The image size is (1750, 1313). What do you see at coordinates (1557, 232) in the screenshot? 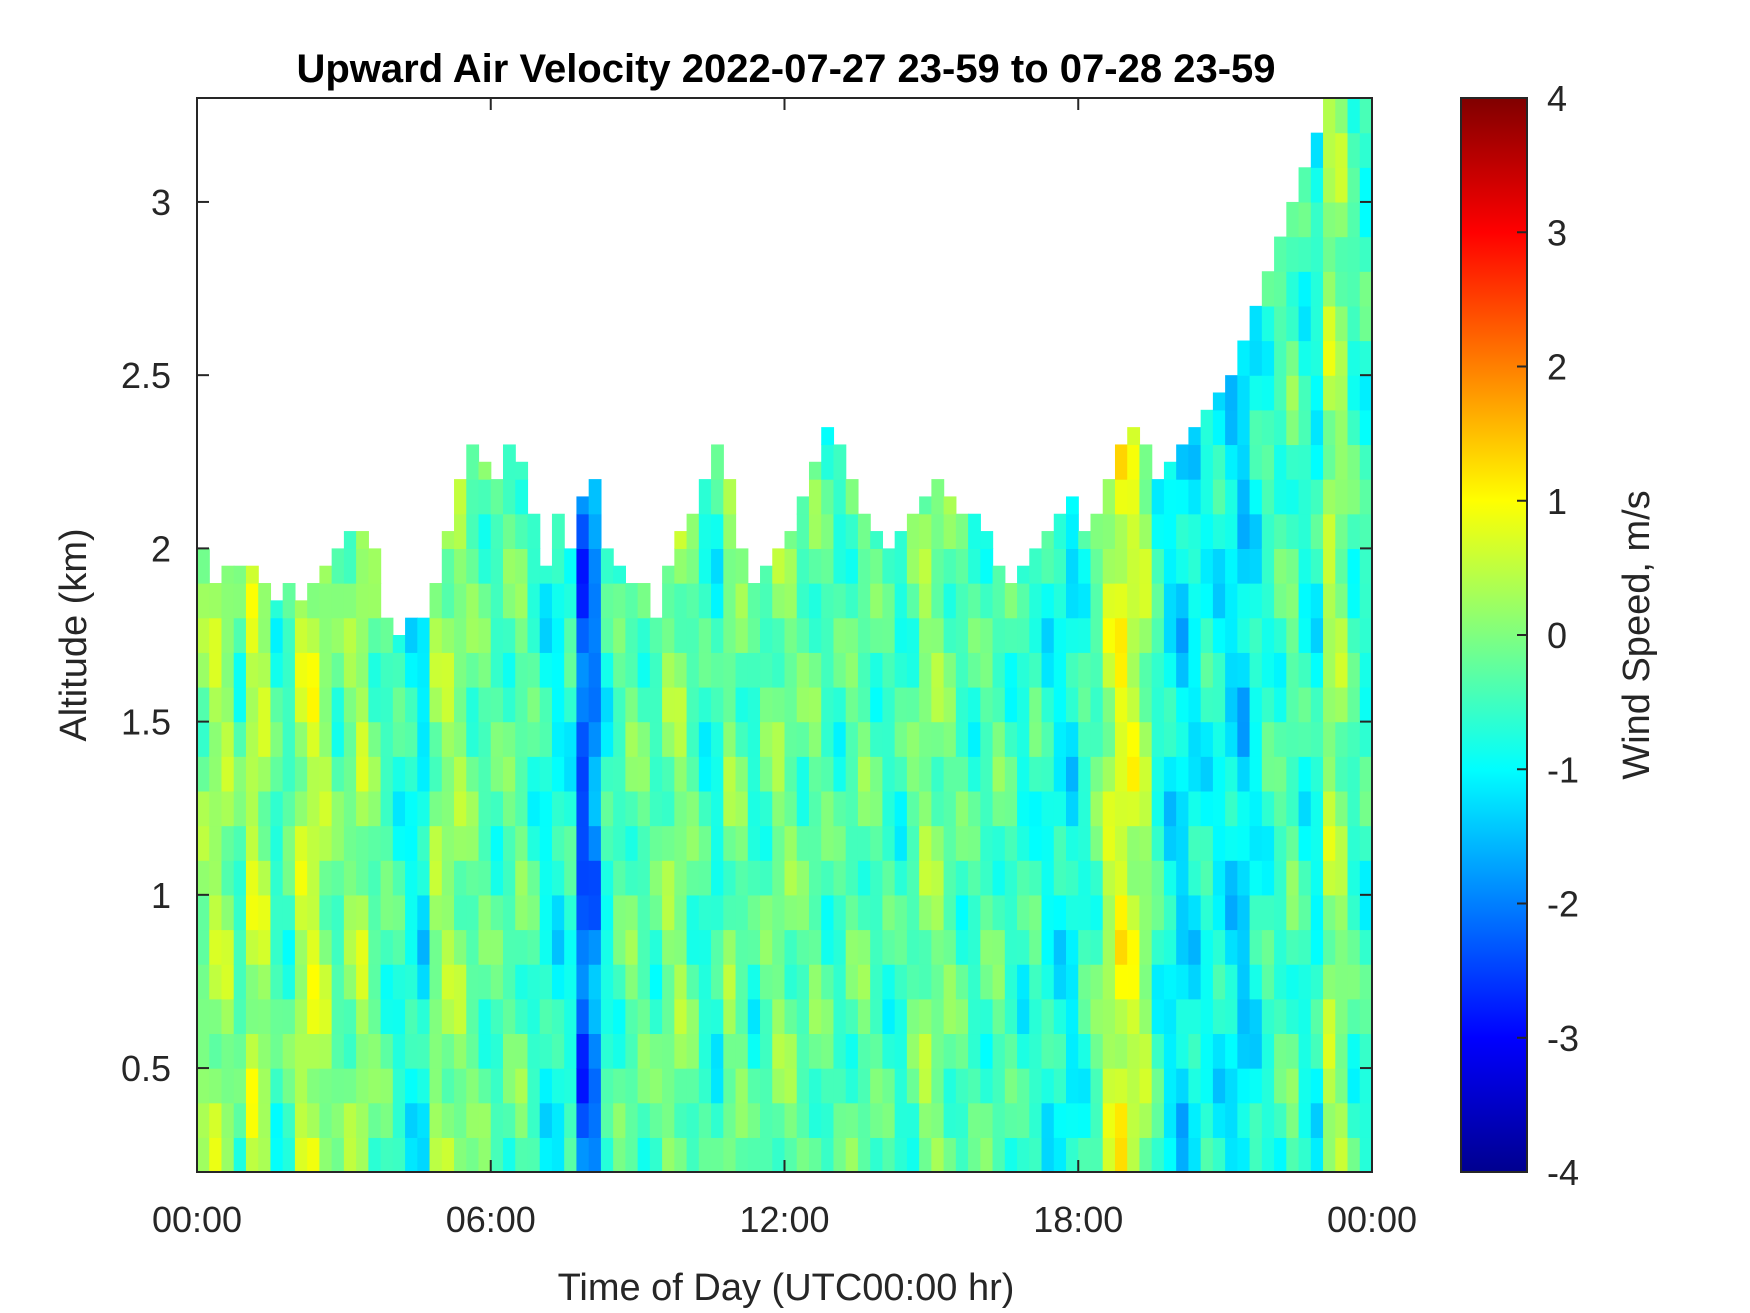
I see `colorbar-tick-label: 3` at bounding box center [1557, 232].